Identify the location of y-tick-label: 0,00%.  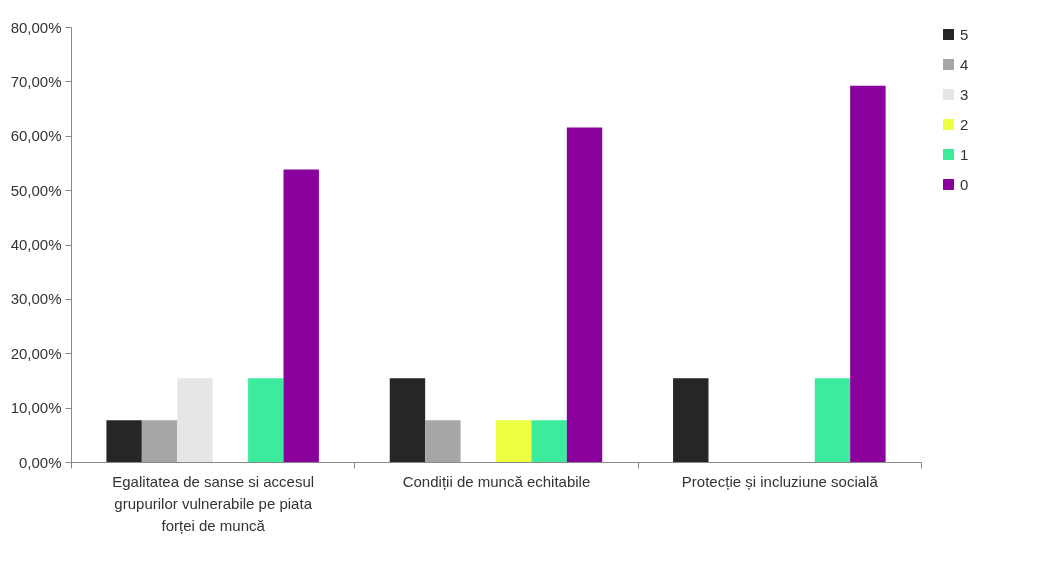
(40, 462).